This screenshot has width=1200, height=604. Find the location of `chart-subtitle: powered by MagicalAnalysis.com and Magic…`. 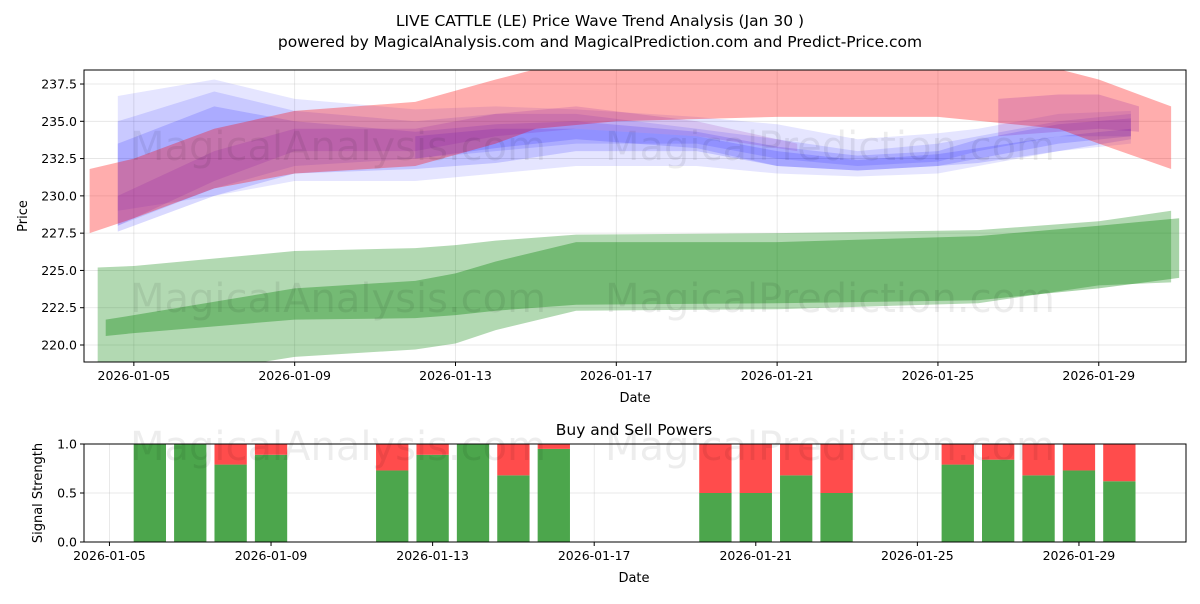

chart-subtitle: powered by MagicalAnalysis.com and Magic… is located at coordinates (600, 42).